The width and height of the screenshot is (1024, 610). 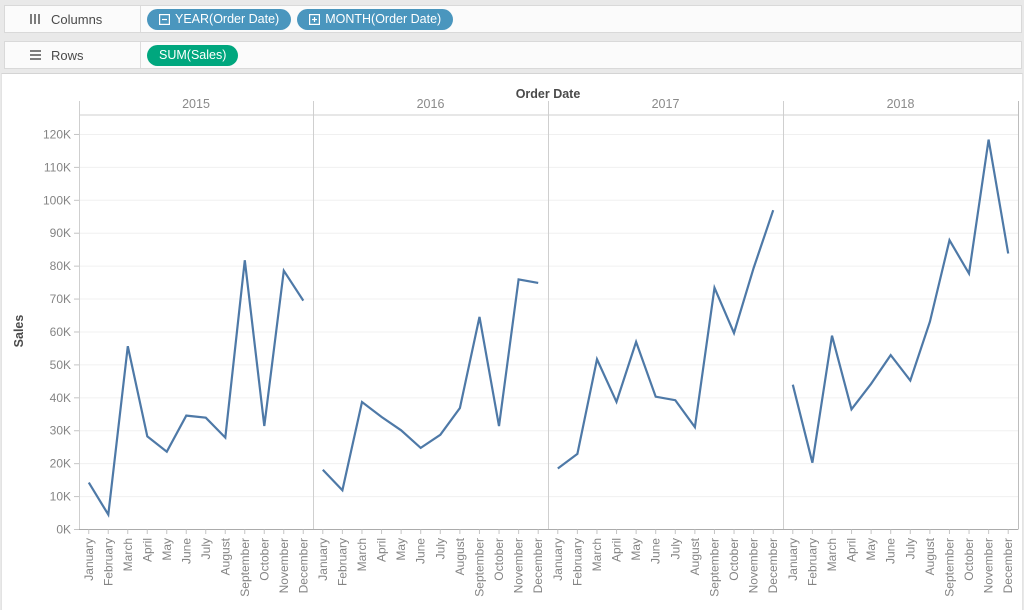 What do you see at coordinates (315, 19) in the screenshot?
I see `expand-plus-icon` at bounding box center [315, 19].